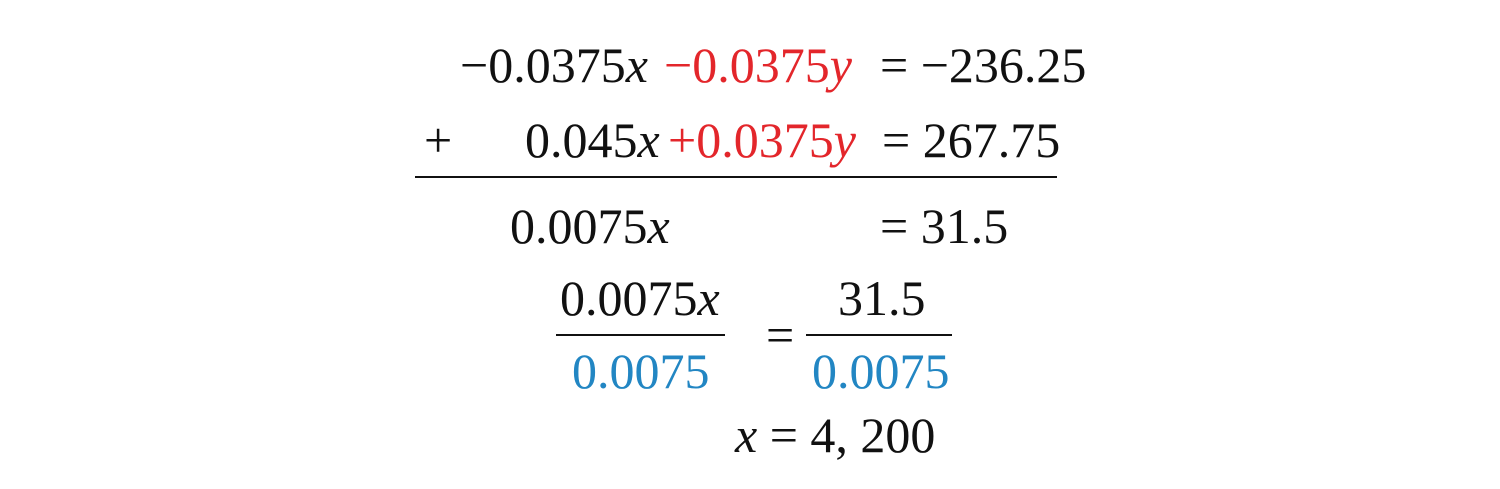  Describe the element at coordinates (590, 226) in the screenshot. I see `row3-x-term: 0.0075x` at that location.